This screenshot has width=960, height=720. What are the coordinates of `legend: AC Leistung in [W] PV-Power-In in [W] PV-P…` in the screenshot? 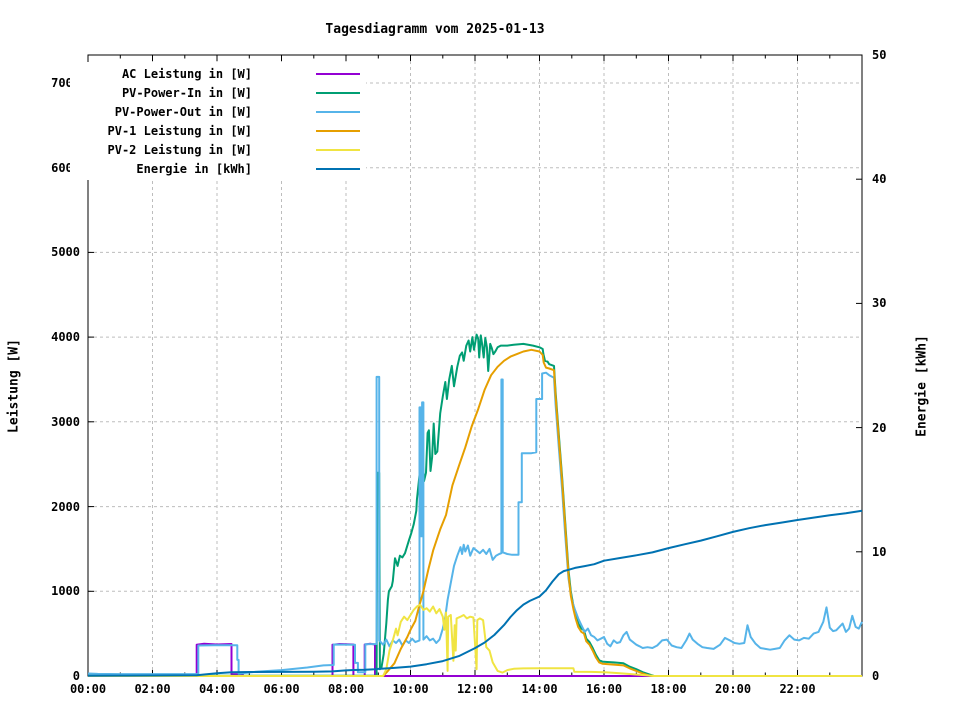 It's located at (218, 121).